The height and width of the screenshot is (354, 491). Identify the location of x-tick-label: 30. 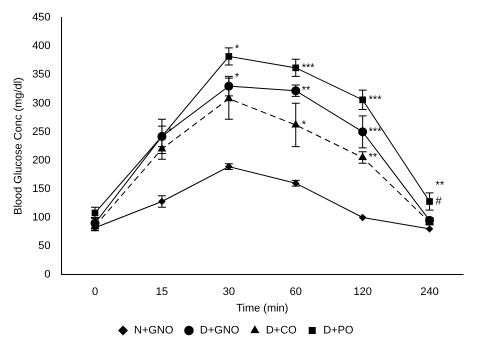
(228, 292).